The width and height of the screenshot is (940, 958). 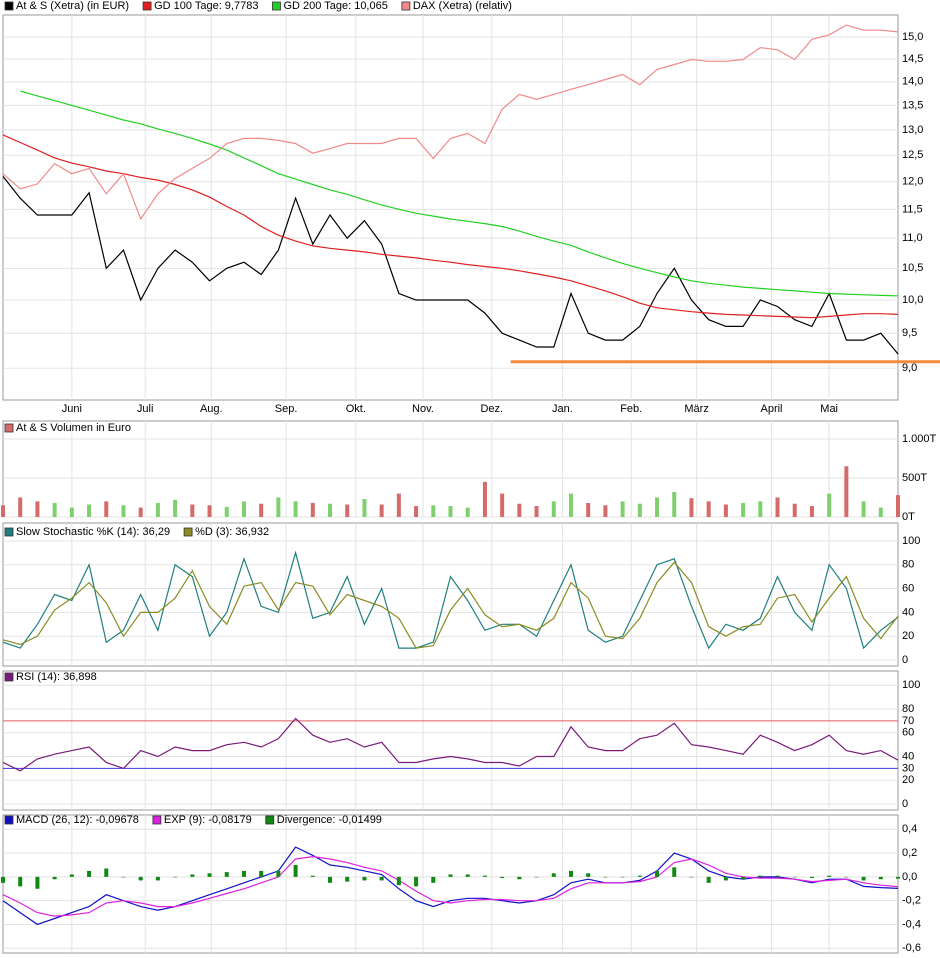 I want to click on y-tick-label: -0,6, so click(x=911, y=948).